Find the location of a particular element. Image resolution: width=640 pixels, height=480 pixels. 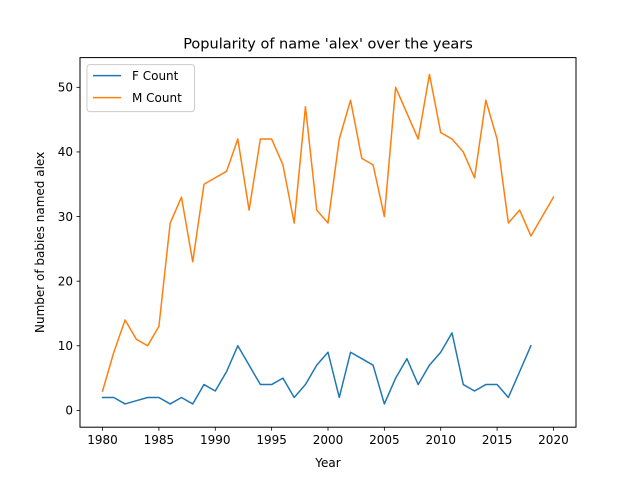

x-tick-label: 1995 is located at coordinates (271, 440).